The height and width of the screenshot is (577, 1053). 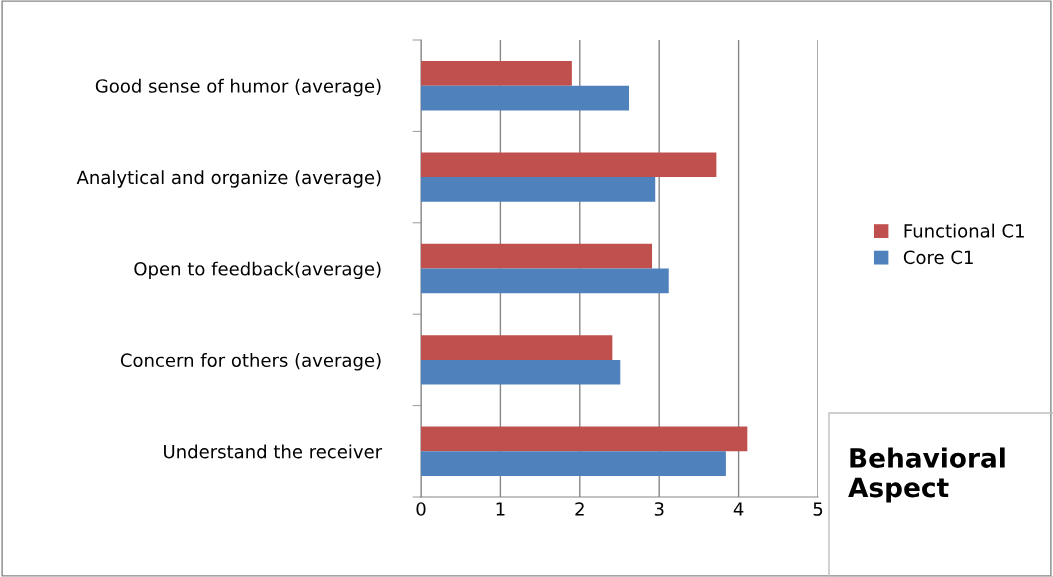 I want to click on y-tick-label: Open to feedback(average), so click(x=257, y=270).